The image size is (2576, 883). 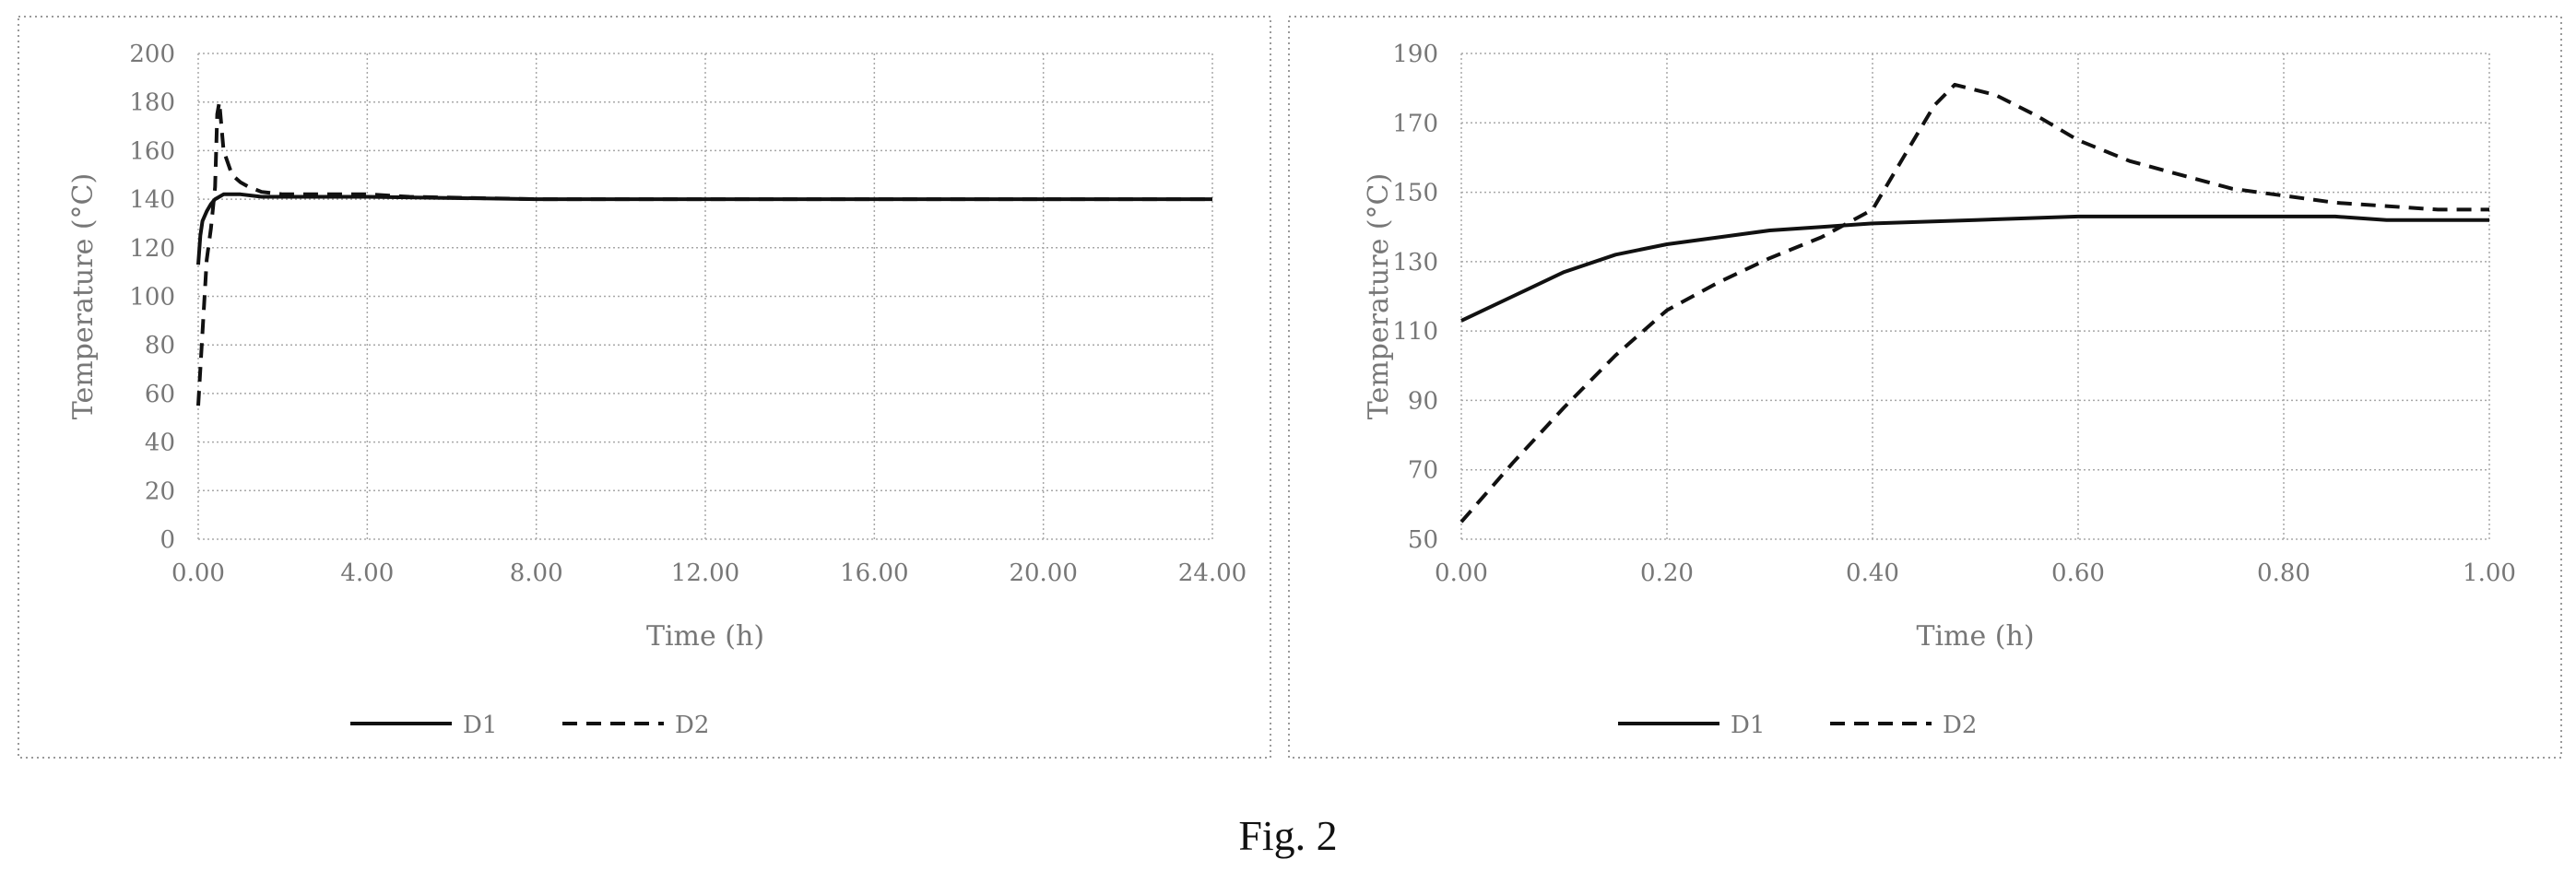 I want to click on y-tick-label: 150, so click(x=1415, y=193).